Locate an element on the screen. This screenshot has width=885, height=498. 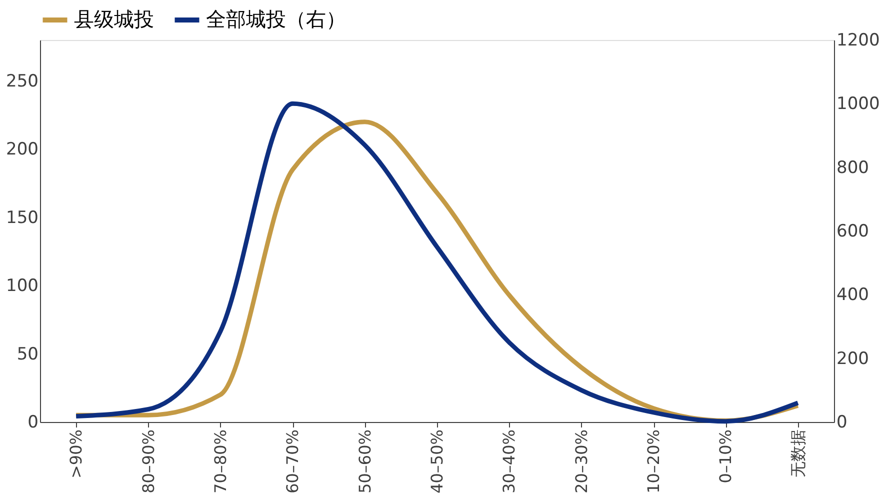
y2-tick-label: 0 is located at coordinates (842, 422).